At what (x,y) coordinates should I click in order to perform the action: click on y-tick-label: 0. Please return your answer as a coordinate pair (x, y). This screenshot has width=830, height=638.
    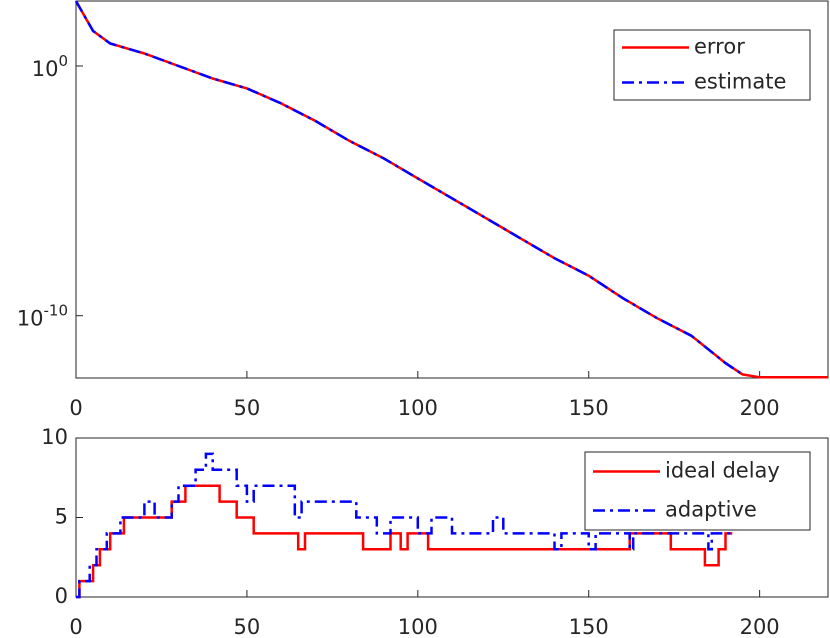
    Looking at the image, I should click on (61, 596).